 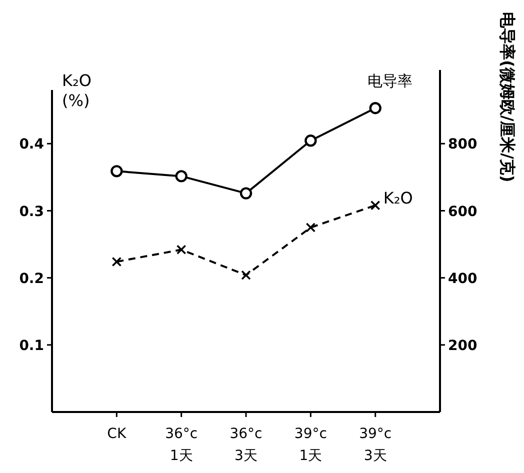 I want to click on x-tick-label: 36°c 1天, so click(x=181, y=445).